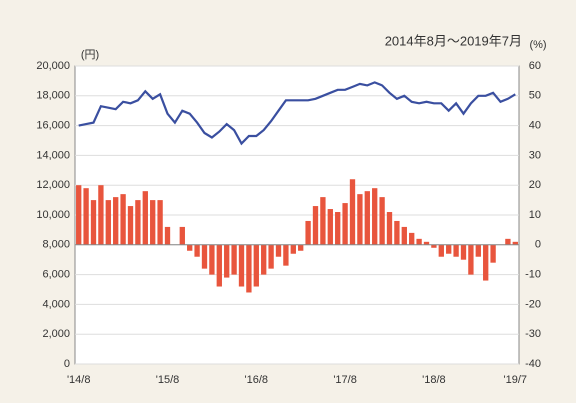  What do you see at coordinates (538, 245) in the screenshot?
I see `y2-tick-label: 0` at bounding box center [538, 245].